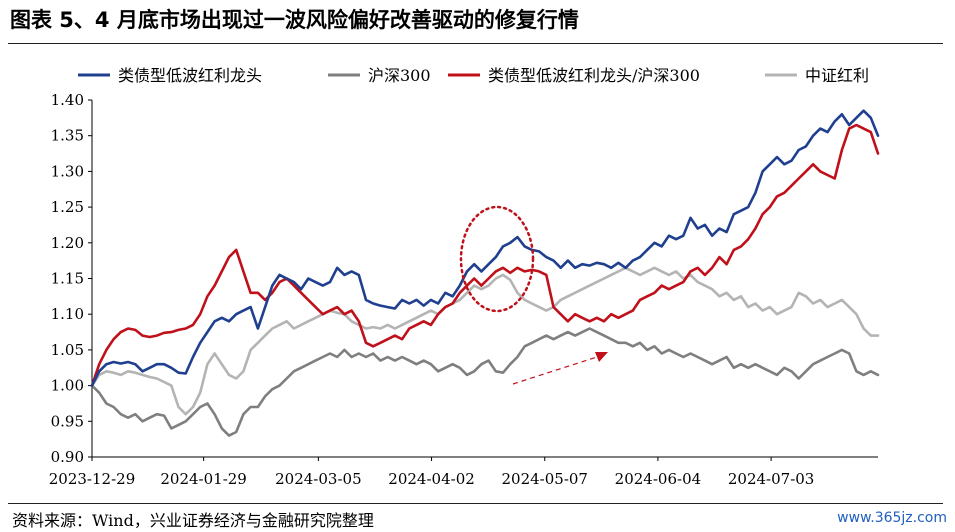 Image resolution: width=955 pixels, height=532 pixels. Describe the element at coordinates (203, 479) in the screenshot. I see `x-tick-label: 2024-01-29` at that location.